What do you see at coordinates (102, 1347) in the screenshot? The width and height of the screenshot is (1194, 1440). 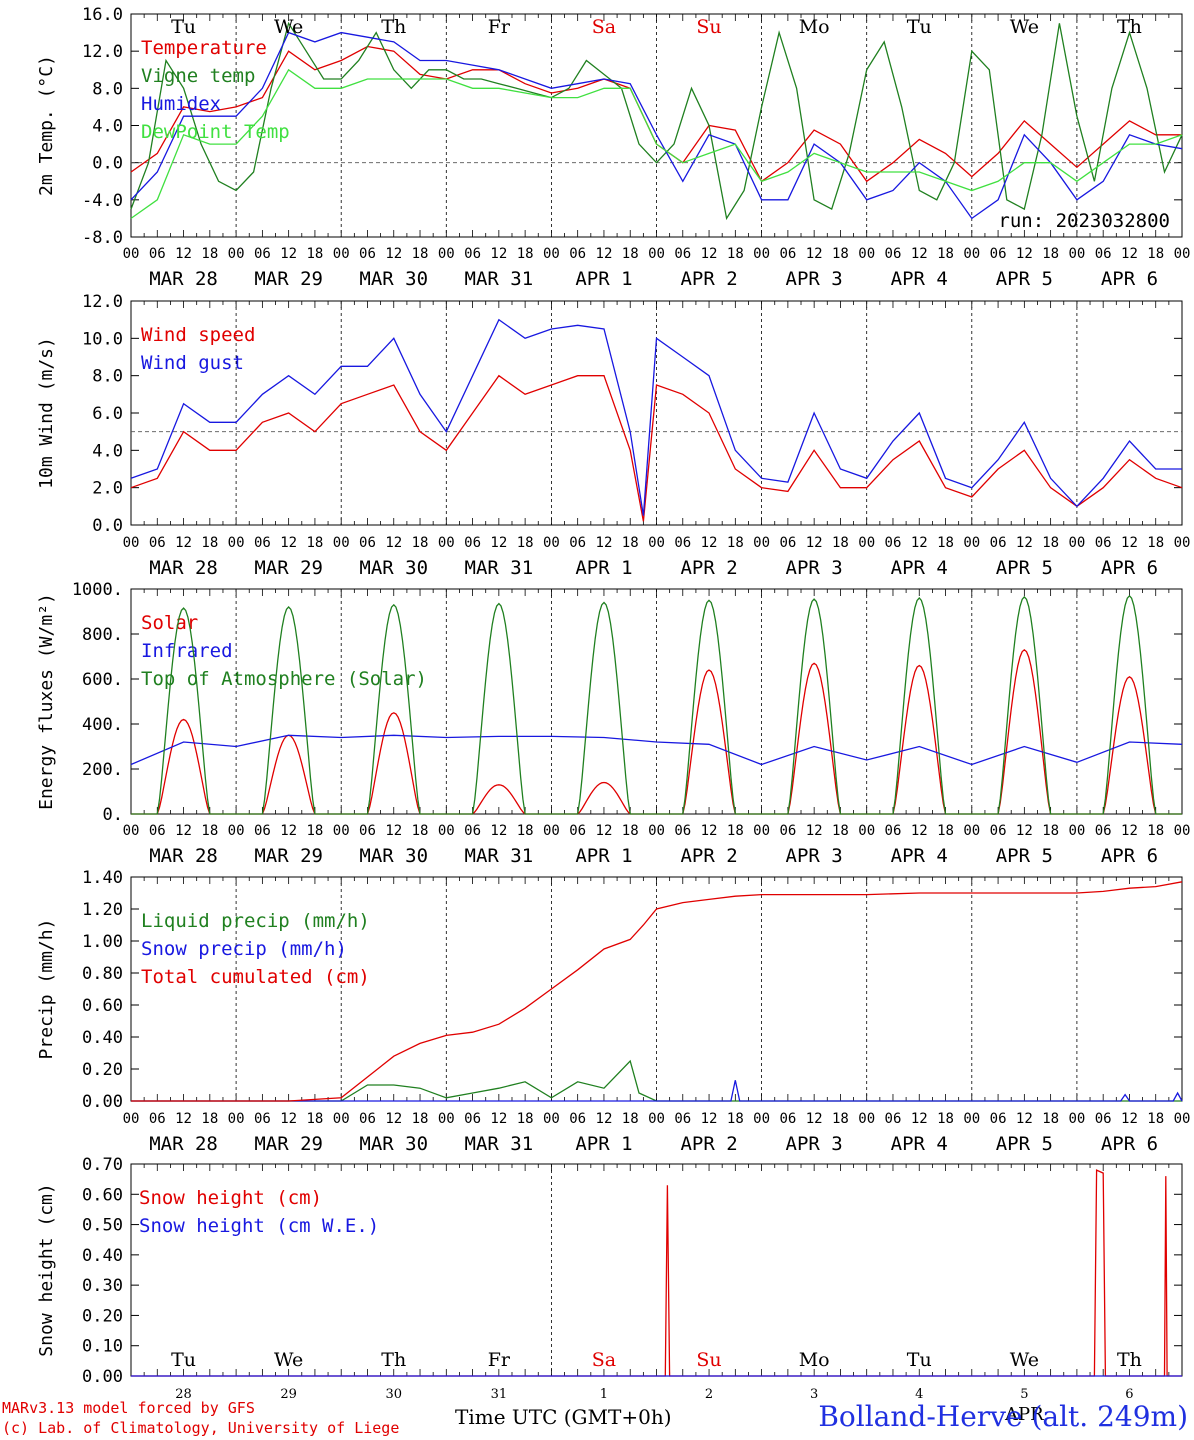 I see `y-tick-label: 0.10` at bounding box center [102, 1347].